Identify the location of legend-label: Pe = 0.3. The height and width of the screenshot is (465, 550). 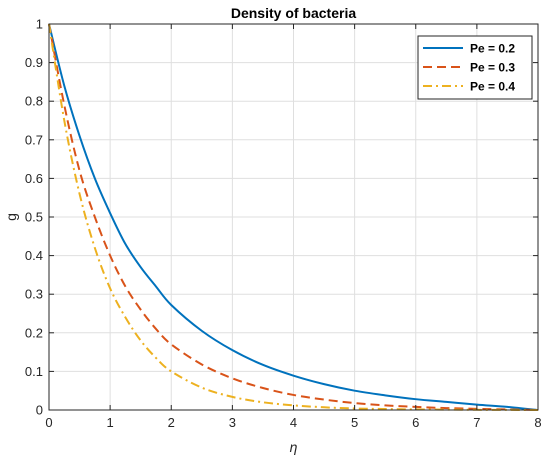
(492, 68).